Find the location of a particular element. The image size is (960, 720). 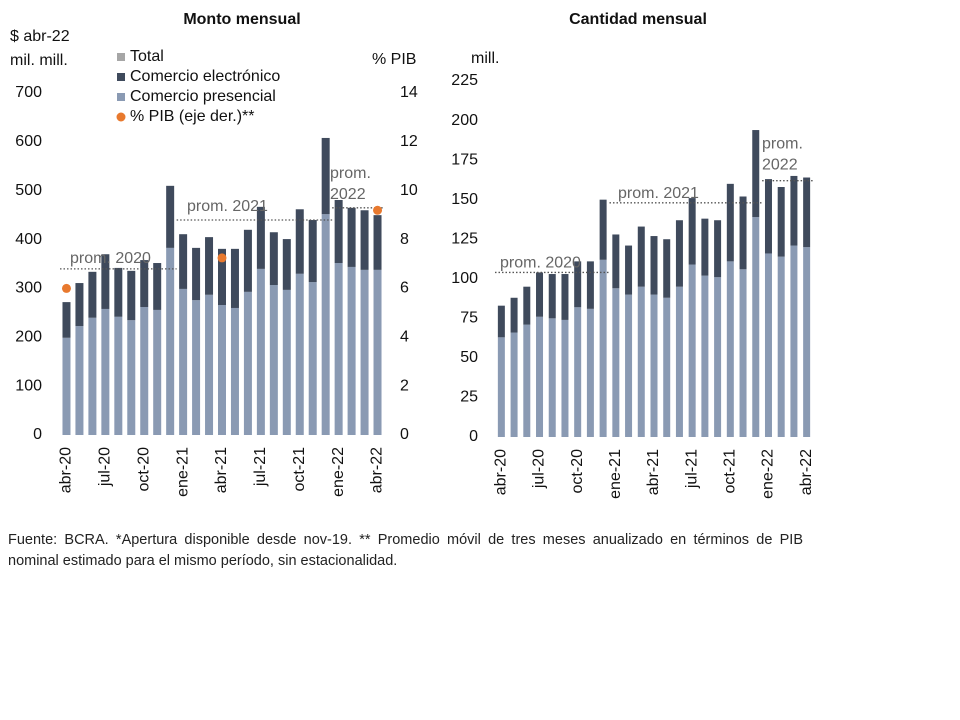

y-tick-label: 300 is located at coordinates (28, 288).